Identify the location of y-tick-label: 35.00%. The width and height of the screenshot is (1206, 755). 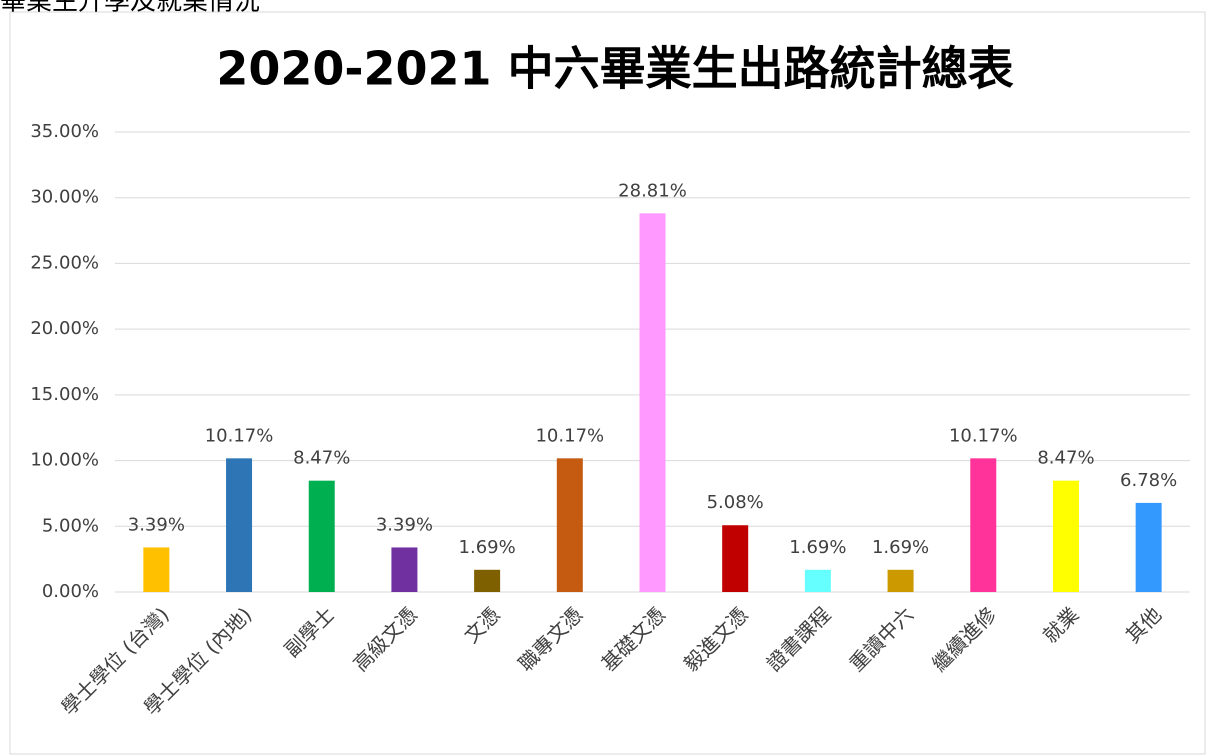
(64, 131).